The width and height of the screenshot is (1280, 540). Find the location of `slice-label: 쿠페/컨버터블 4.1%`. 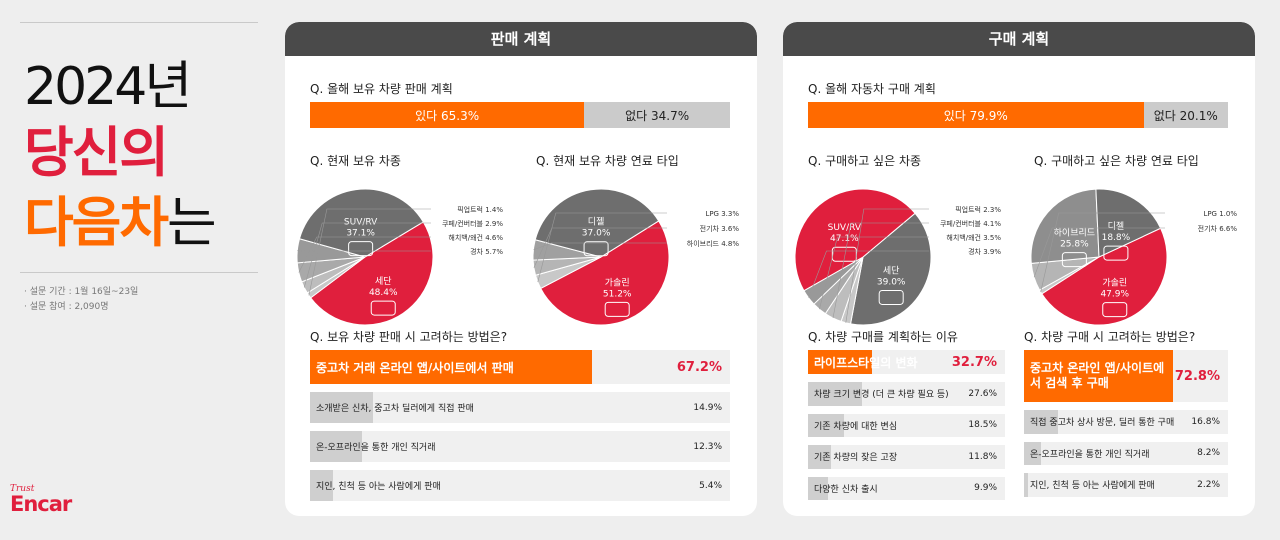

slice-label: 쿠페/컨버터블 4.1% is located at coordinates (970, 223).